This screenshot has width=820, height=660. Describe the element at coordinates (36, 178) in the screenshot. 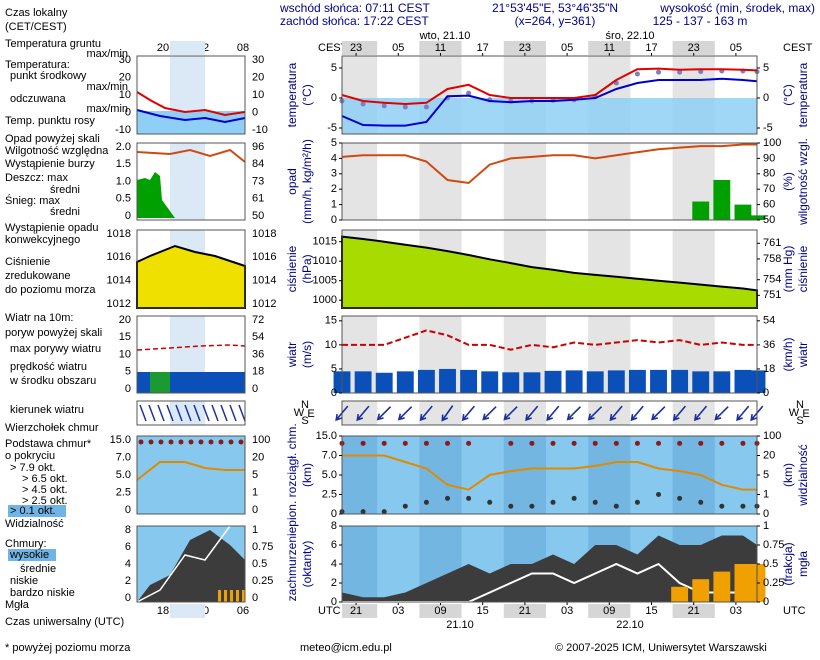

I see `legend-label: Deszcz: max` at that location.